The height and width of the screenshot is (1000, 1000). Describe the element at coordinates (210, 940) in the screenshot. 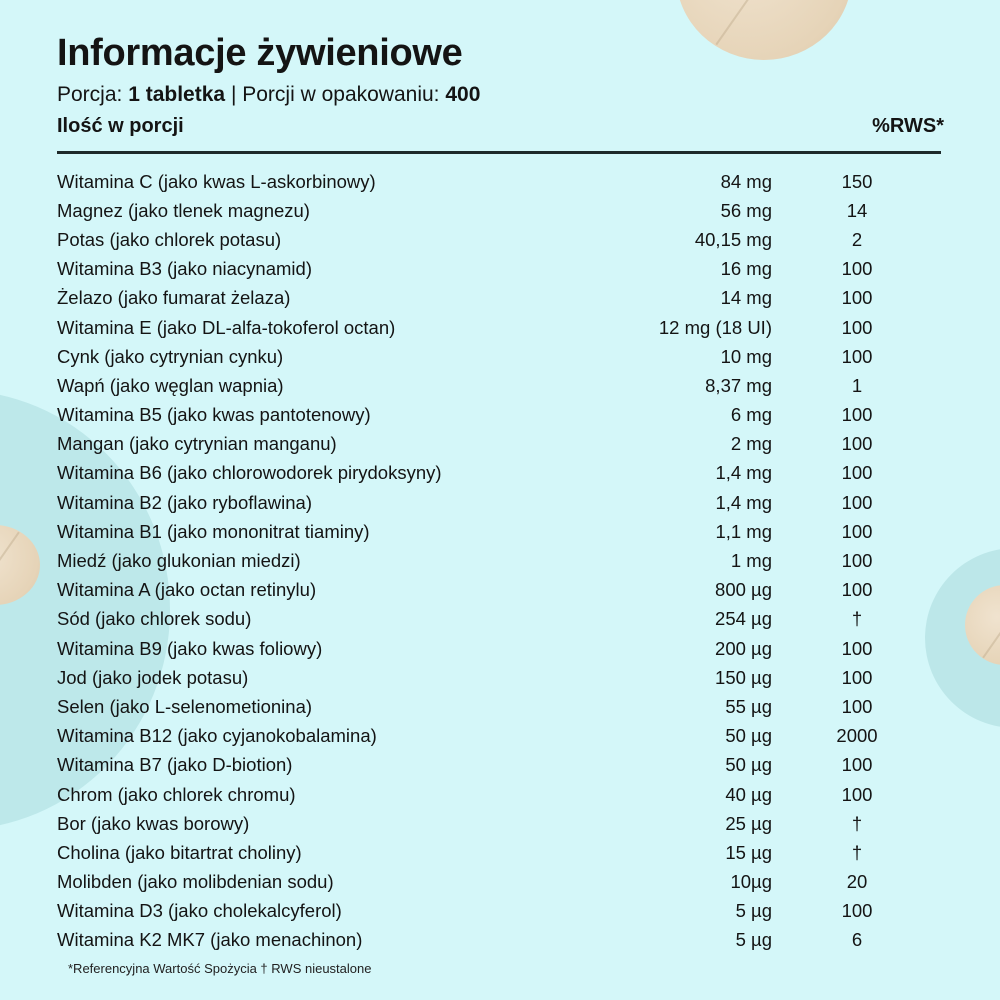

I see `nutrient-name: Witamina K2 MK7 (jako menachinon)` at that location.